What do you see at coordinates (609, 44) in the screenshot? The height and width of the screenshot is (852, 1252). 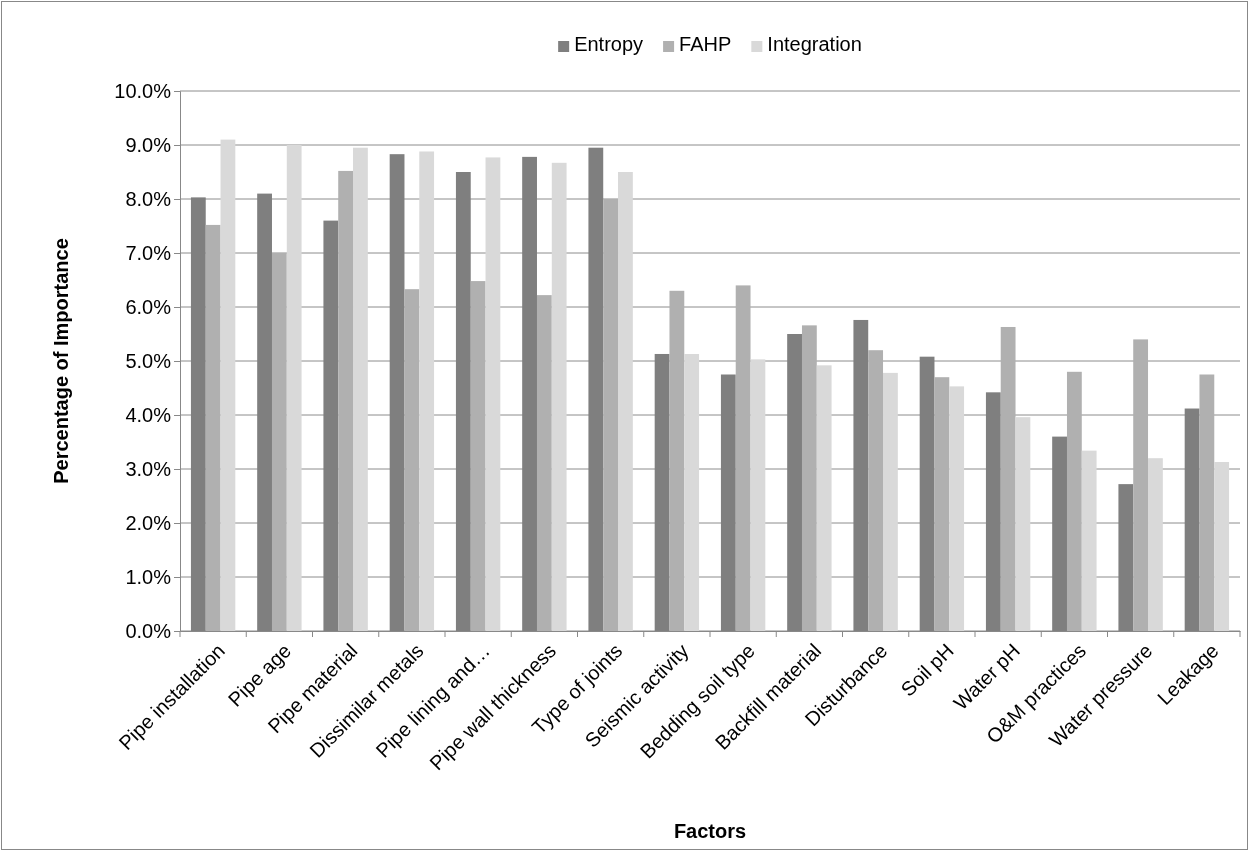 I see `legend-label: Entropy` at bounding box center [609, 44].